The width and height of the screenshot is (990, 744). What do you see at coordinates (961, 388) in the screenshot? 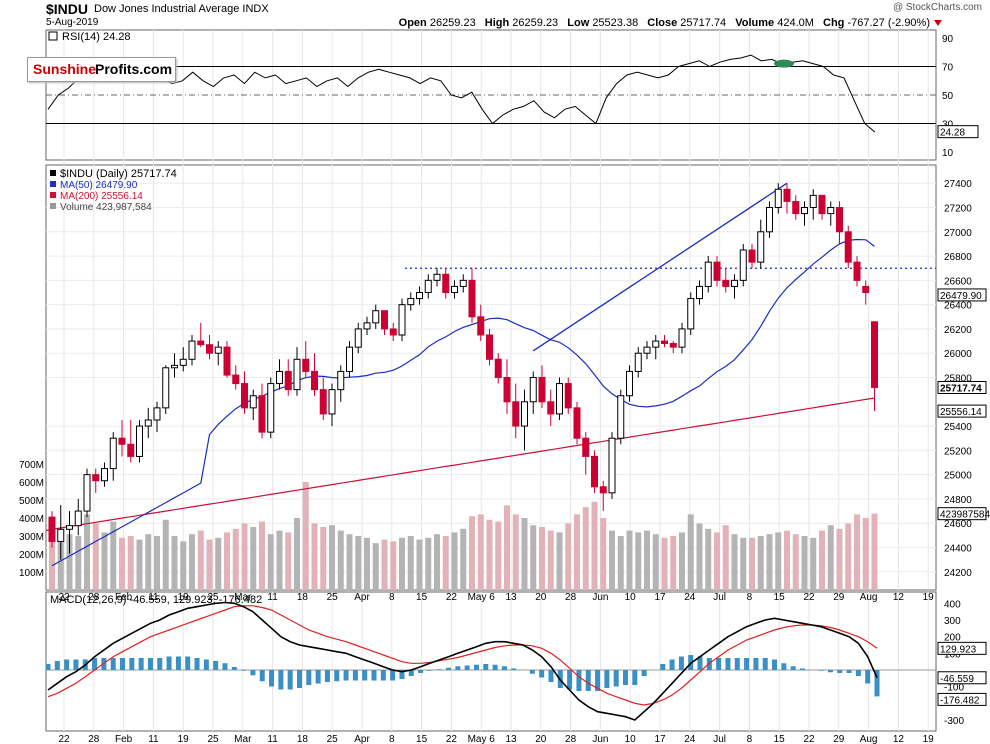
I see `close-tag: 25717.74` at bounding box center [961, 388].